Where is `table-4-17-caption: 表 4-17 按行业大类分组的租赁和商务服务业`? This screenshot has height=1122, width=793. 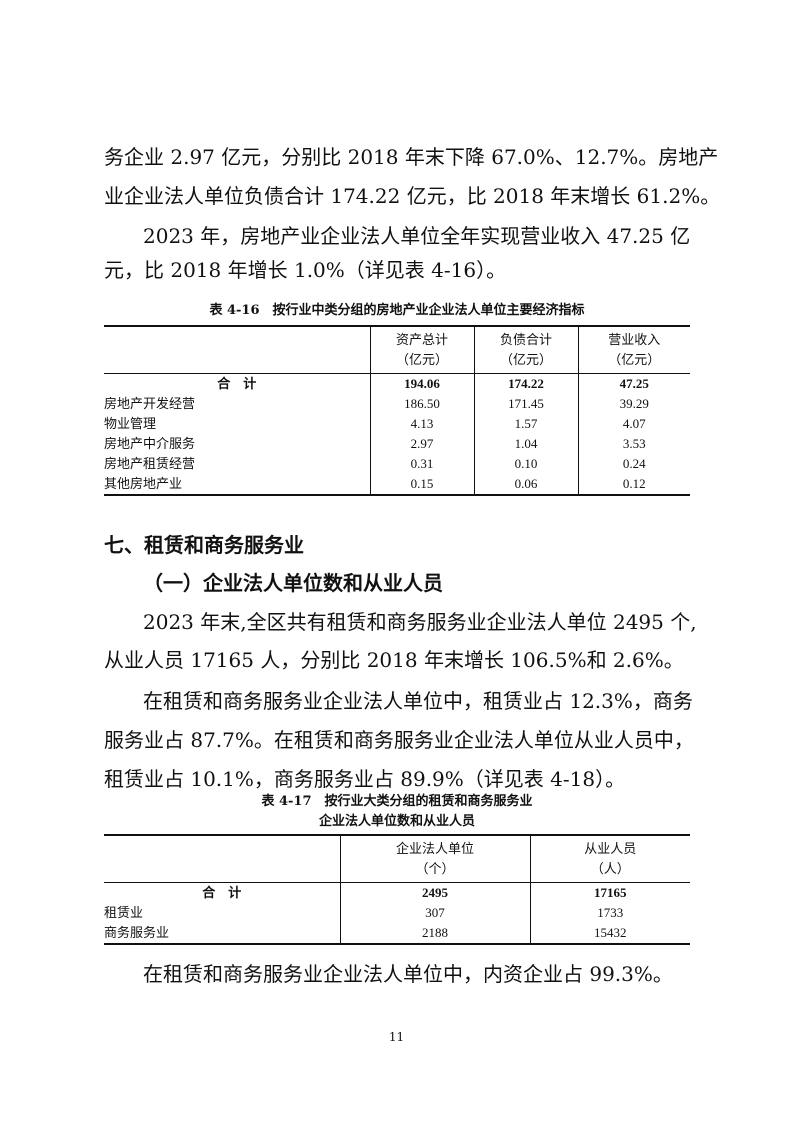
table-4-17-caption: 表 4-17 按行业大类分组的租赁和商务服务业 is located at coordinates (397, 801).